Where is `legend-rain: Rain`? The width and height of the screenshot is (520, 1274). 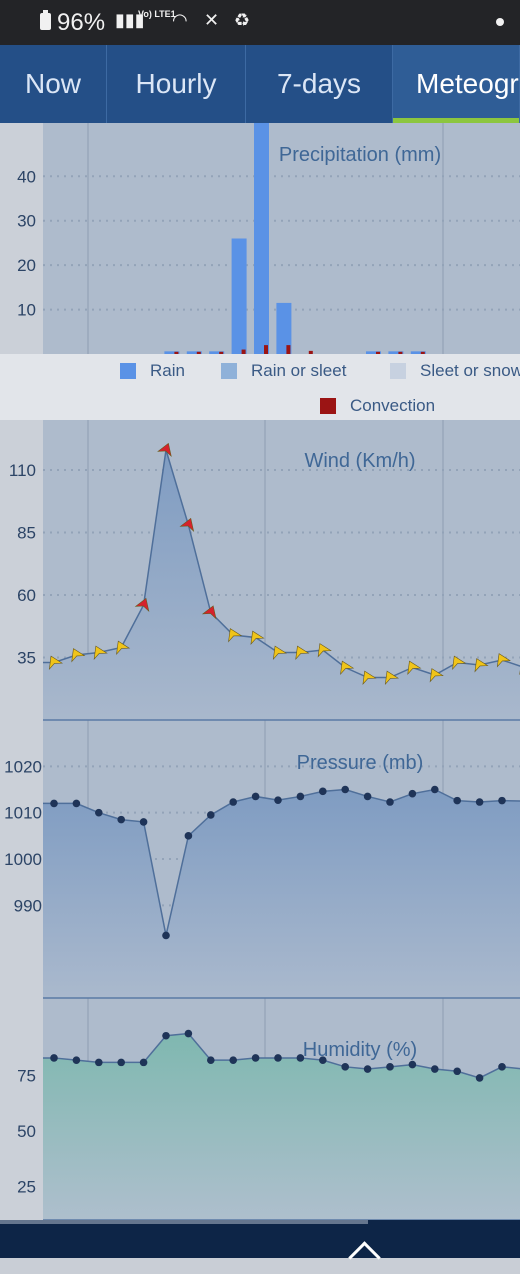
legend-rain: Rain is located at coordinates (152, 371).